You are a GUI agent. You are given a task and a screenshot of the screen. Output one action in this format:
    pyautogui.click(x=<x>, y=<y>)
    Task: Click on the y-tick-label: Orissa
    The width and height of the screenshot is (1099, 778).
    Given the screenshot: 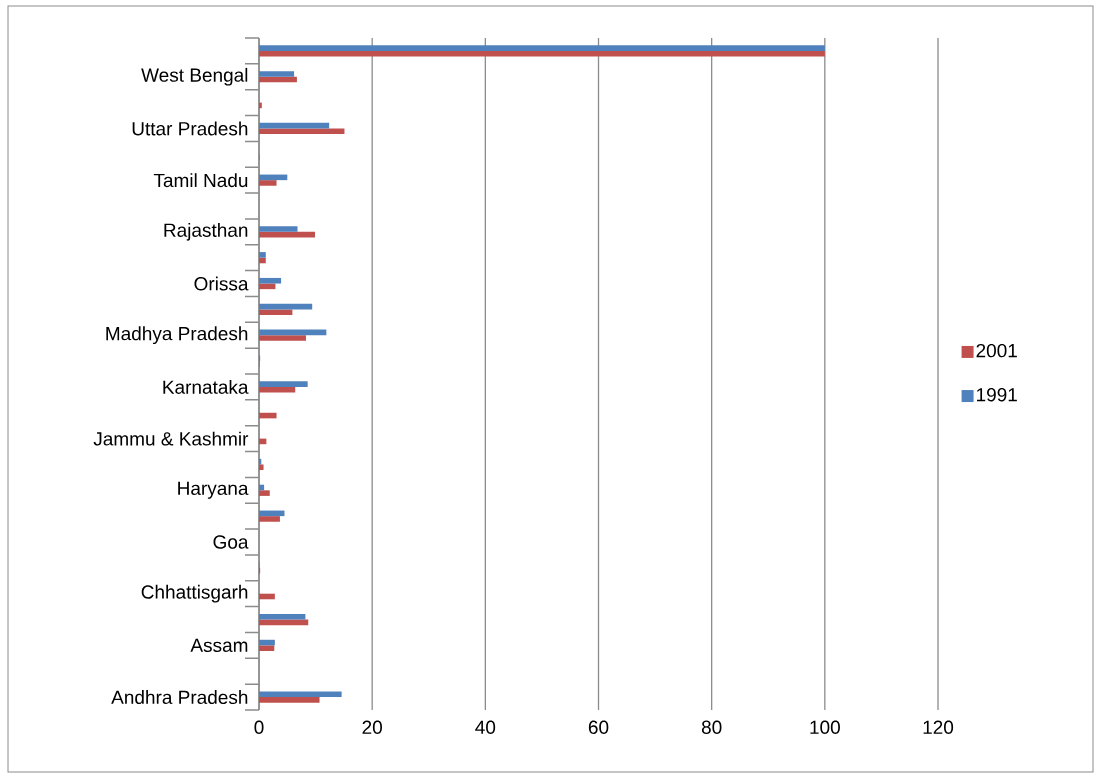 What is the action you would take?
    pyautogui.click(x=221, y=283)
    